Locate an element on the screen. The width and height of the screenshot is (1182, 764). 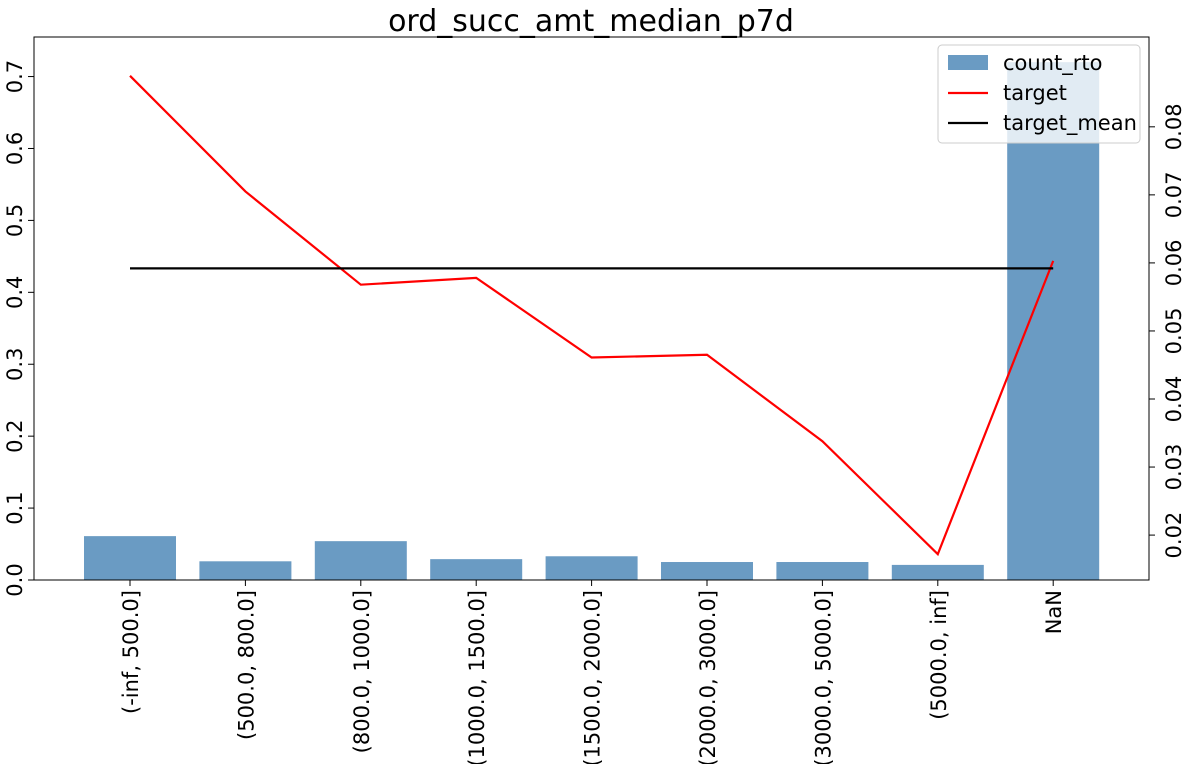
right-tick-label-4: 0.06 is located at coordinates (1172, 263).